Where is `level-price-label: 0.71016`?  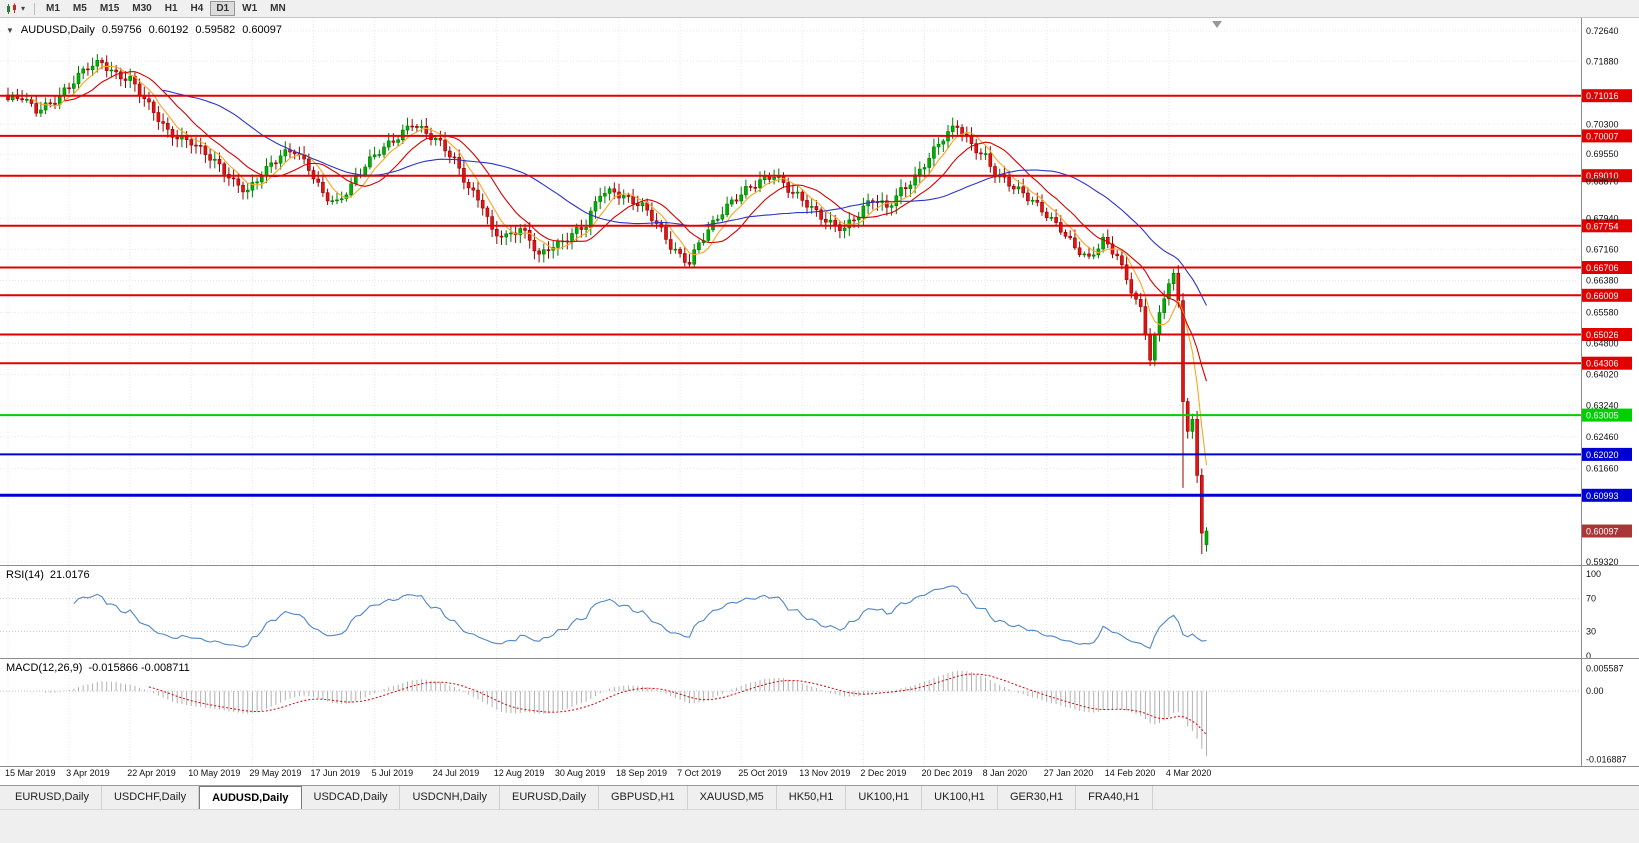 level-price-label: 0.71016 is located at coordinates (1602, 96).